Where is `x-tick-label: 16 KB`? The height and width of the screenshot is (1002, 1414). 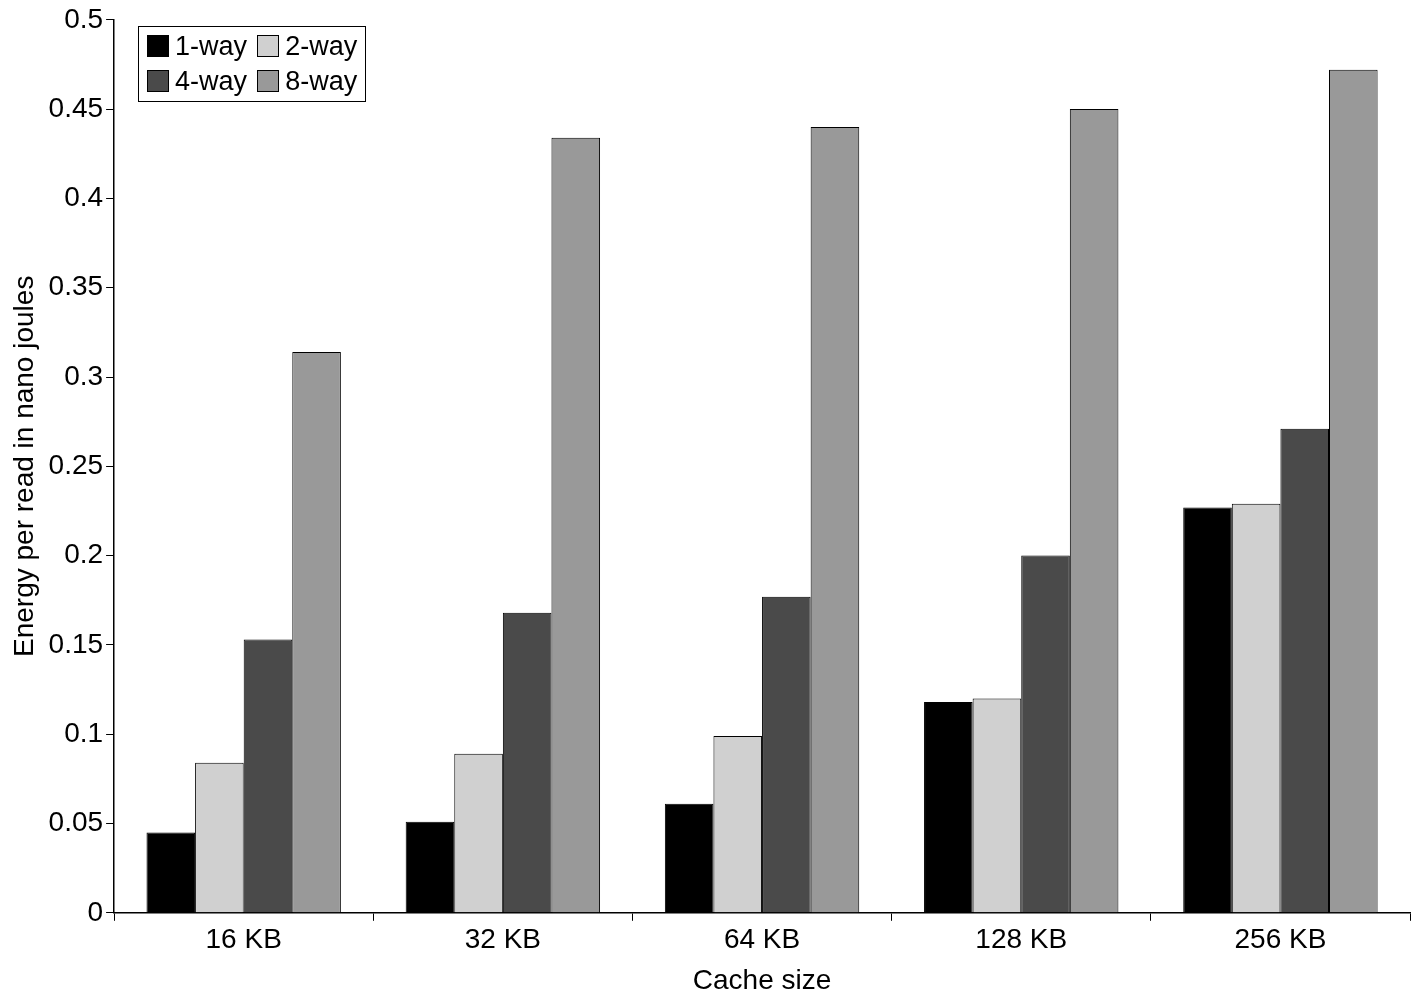
x-tick-label: 16 KB is located at coordinates (243, 939).